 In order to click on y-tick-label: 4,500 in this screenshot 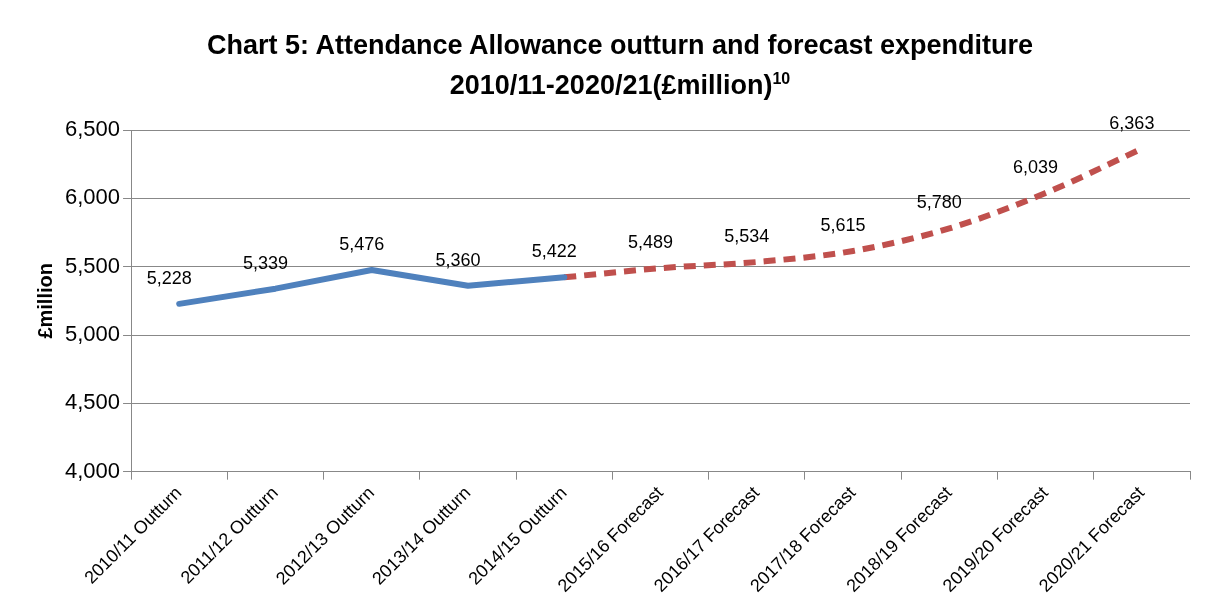, I will do `click(92, 402)`.